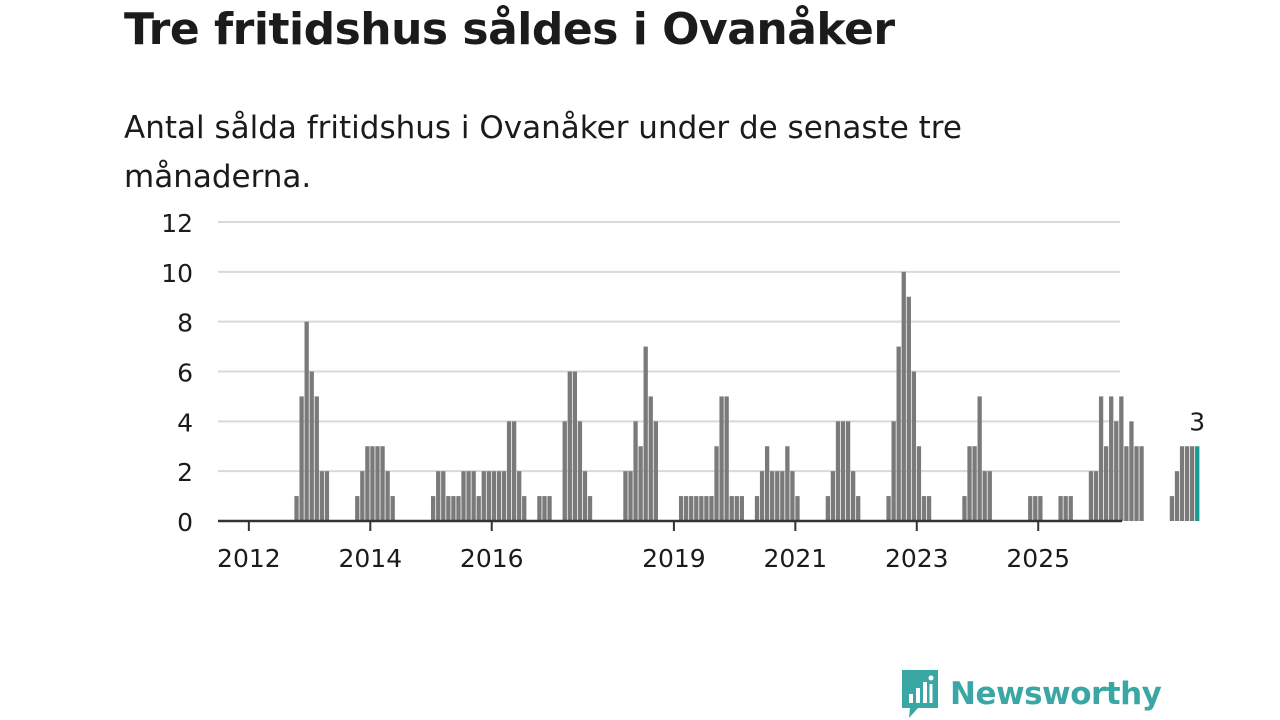  What do you see at coordinates (917, 558) in the screenshot?
I see `x-tick-label: 2023` at bounding box center [917, 558].